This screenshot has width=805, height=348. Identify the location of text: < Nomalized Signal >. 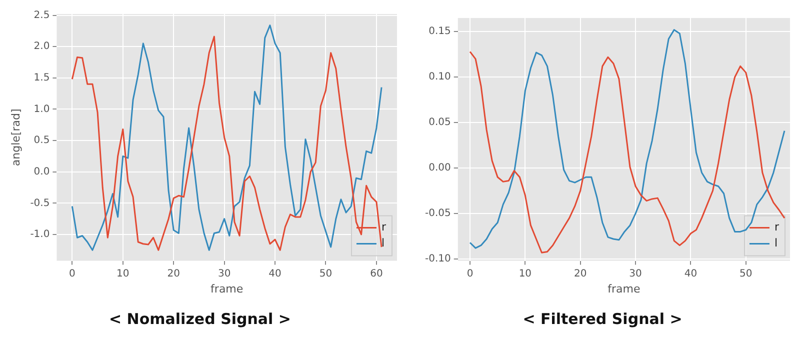
(200, 319).